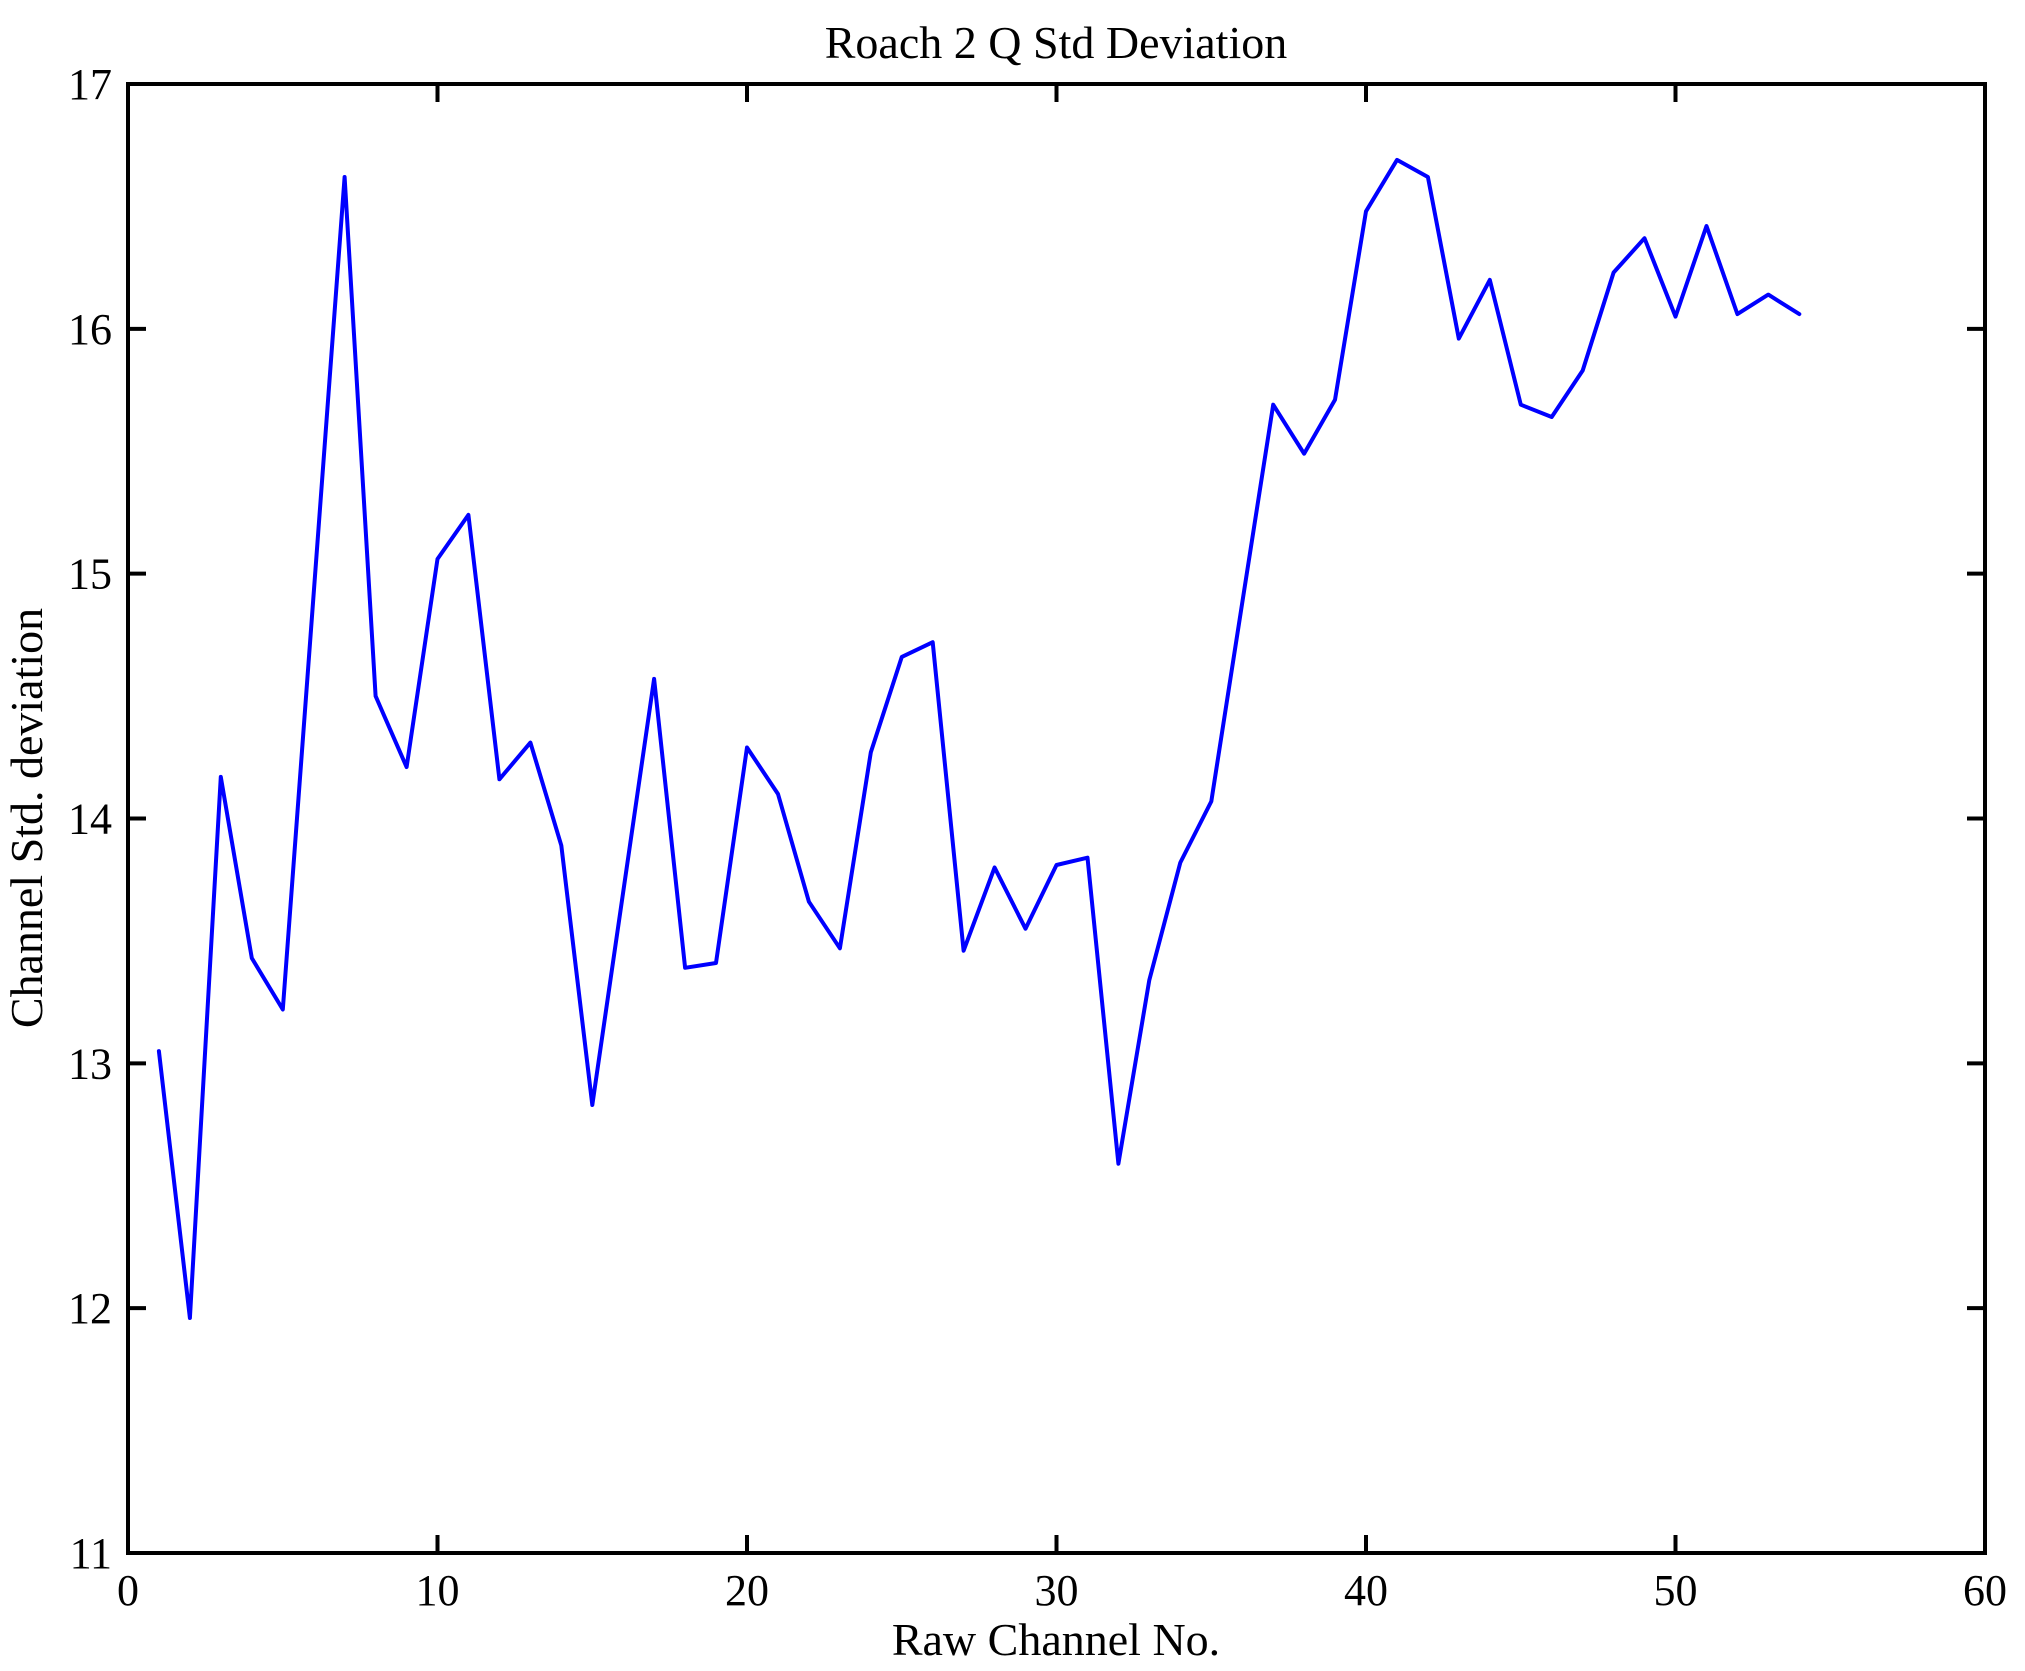  Describe the element at coordinates (1985, 1590) in the screenshot. I see `x-tick-label: 60` at that location.